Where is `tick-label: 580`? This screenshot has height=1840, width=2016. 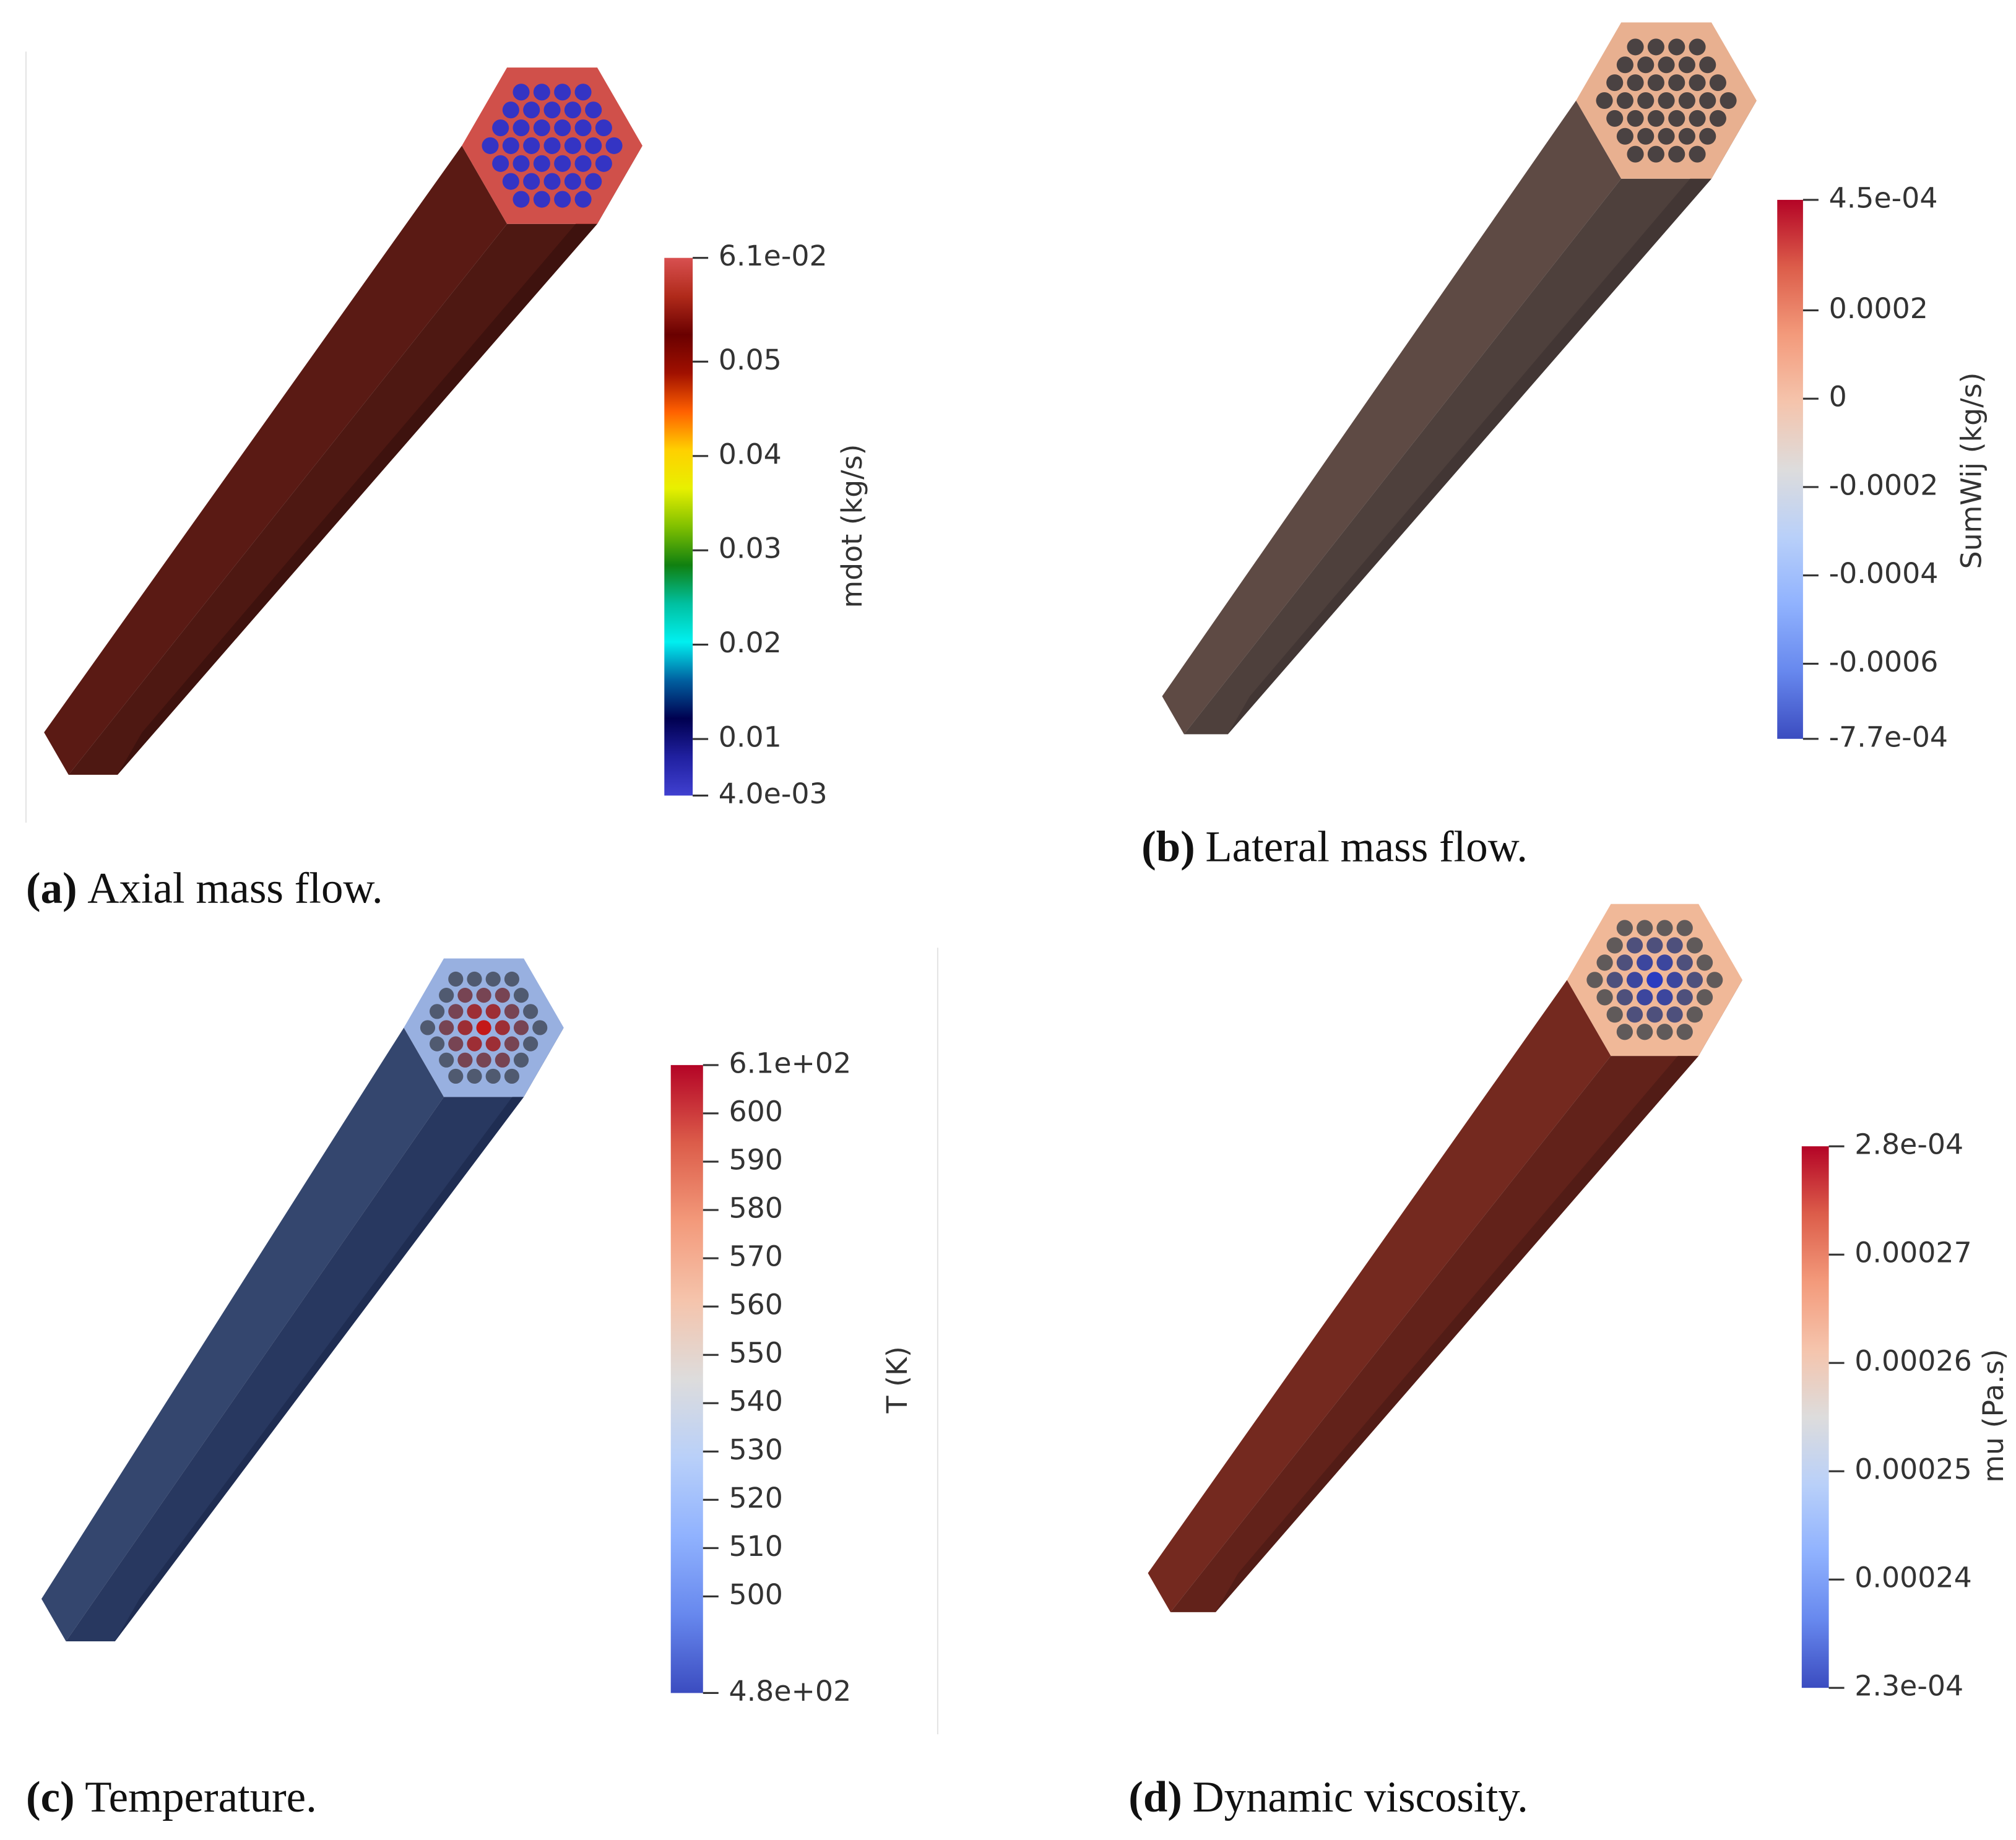
tick-label: 580 is located at coordinates (755, 1208).